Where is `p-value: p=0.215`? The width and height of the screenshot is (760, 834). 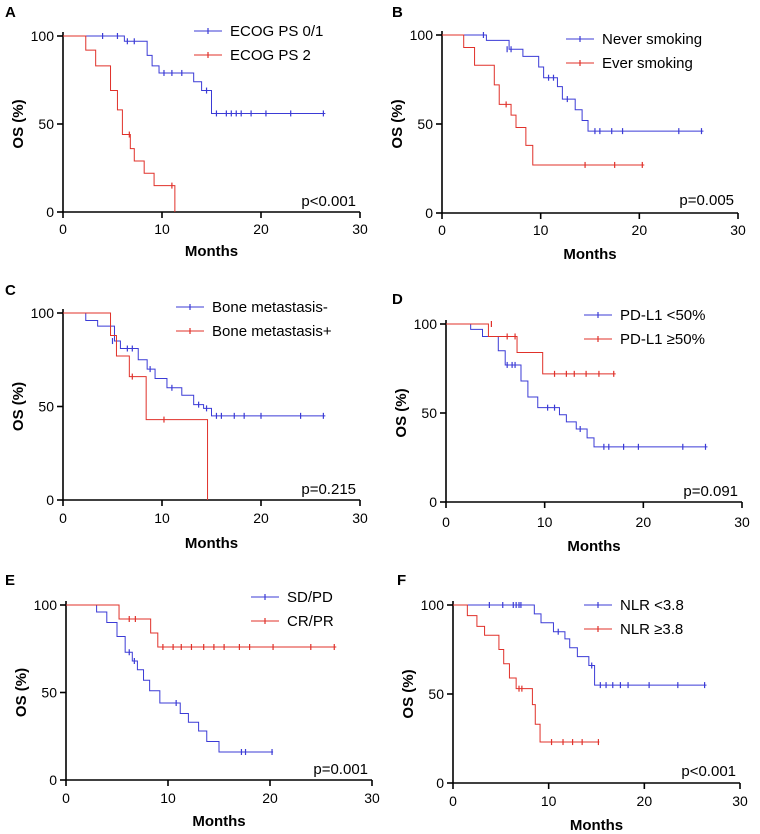
p-value: p=0.215 is located at coordinates (328, 489).